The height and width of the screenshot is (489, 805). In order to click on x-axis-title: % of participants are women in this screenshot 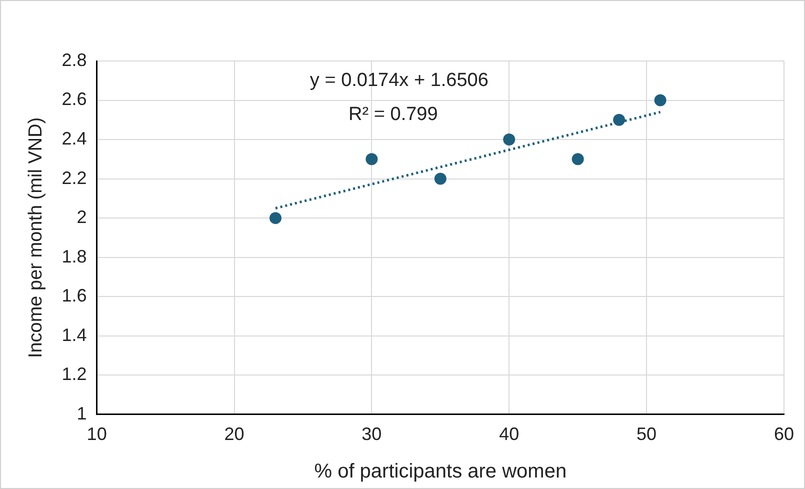, I will do `click(440, 471)`.